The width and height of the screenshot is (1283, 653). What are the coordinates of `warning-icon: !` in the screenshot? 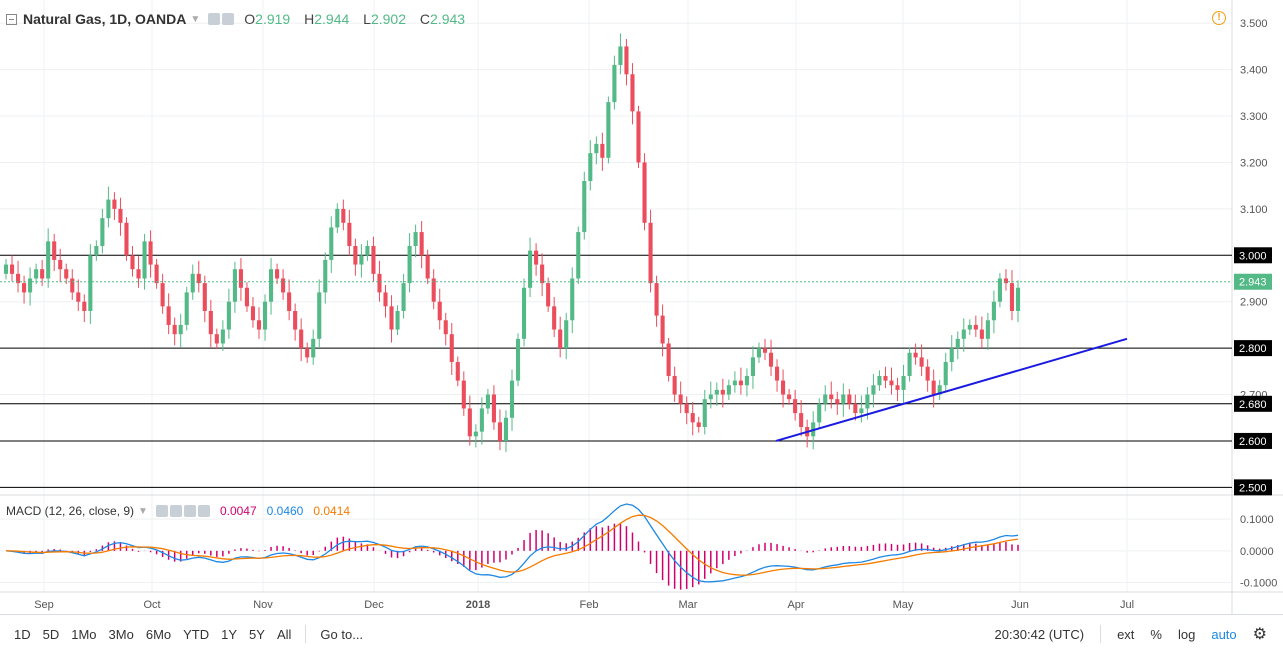 It's located at (1219, 18).